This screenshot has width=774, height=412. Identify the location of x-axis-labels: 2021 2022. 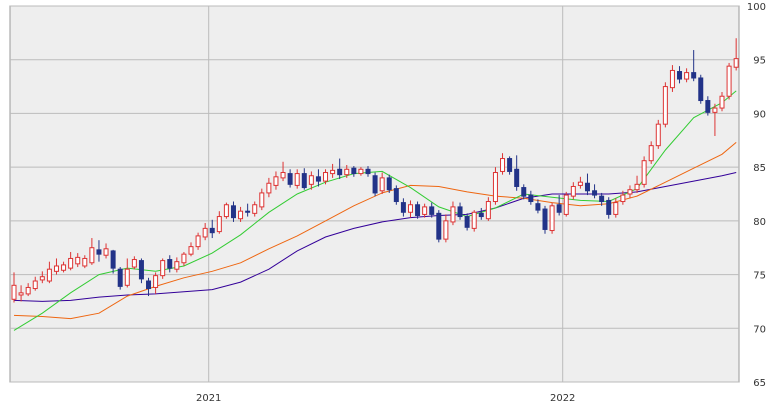
(385, 398).